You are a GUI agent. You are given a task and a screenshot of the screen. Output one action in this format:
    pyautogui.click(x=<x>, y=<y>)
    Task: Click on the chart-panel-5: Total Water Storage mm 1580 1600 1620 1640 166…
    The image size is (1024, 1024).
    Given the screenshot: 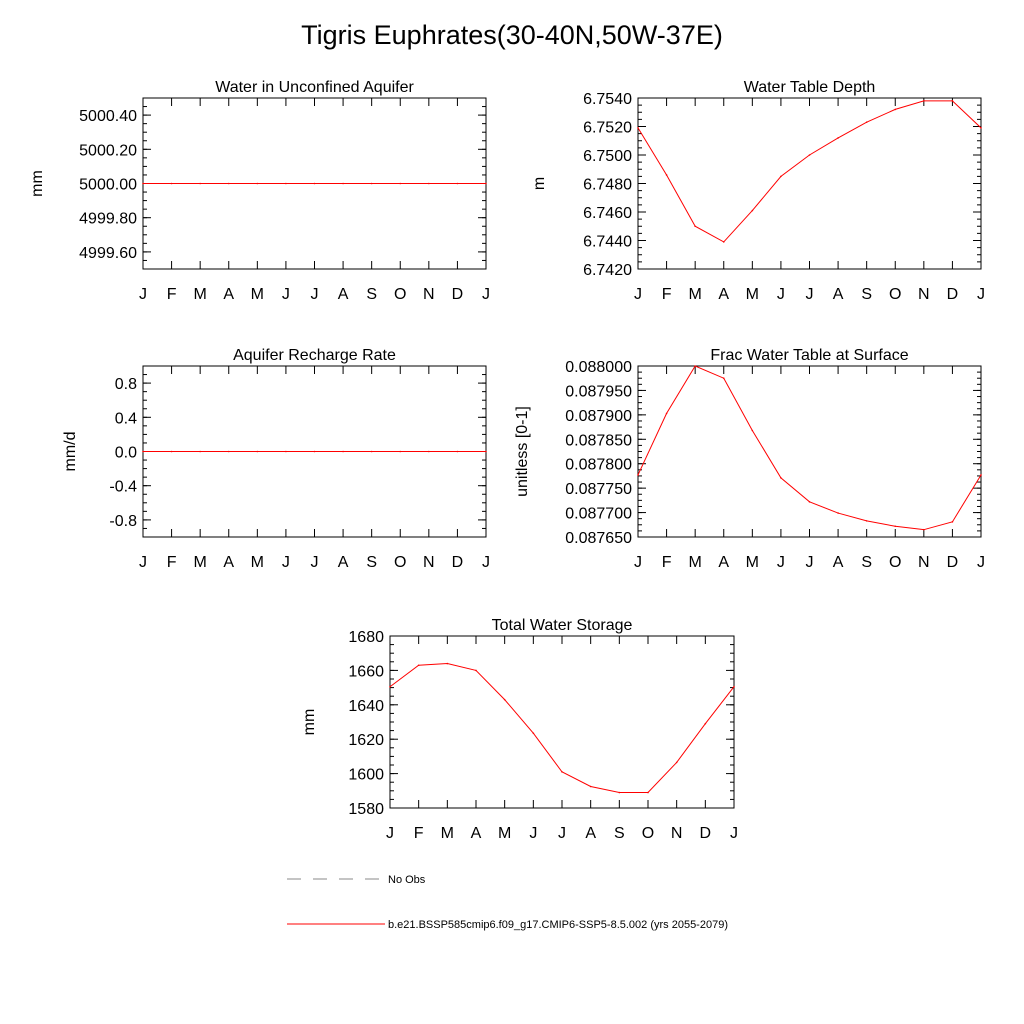 What is the action you would take?
    pyautogui.click(x=519, y=729)
    